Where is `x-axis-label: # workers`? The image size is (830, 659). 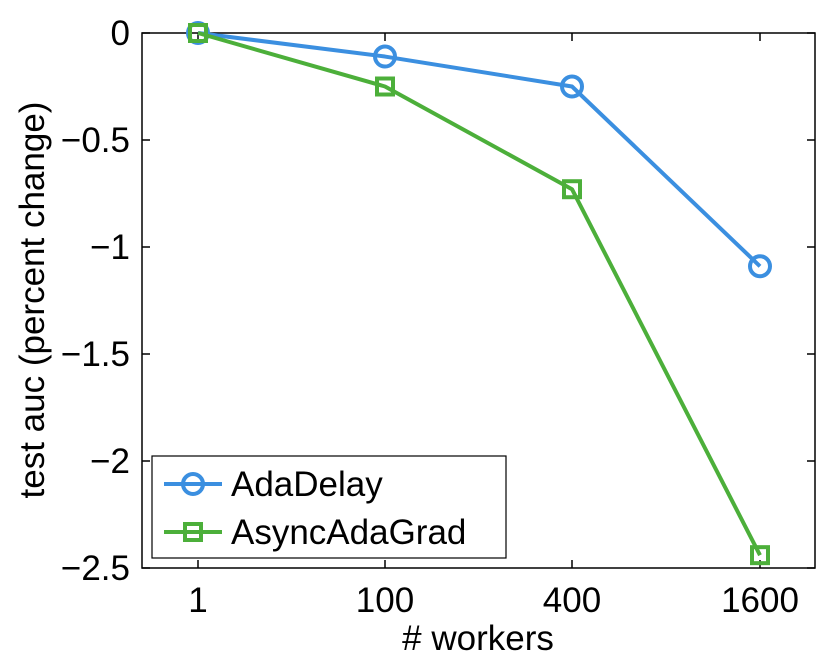
x-axis-label: # workers is located at coordinates (478, 638).